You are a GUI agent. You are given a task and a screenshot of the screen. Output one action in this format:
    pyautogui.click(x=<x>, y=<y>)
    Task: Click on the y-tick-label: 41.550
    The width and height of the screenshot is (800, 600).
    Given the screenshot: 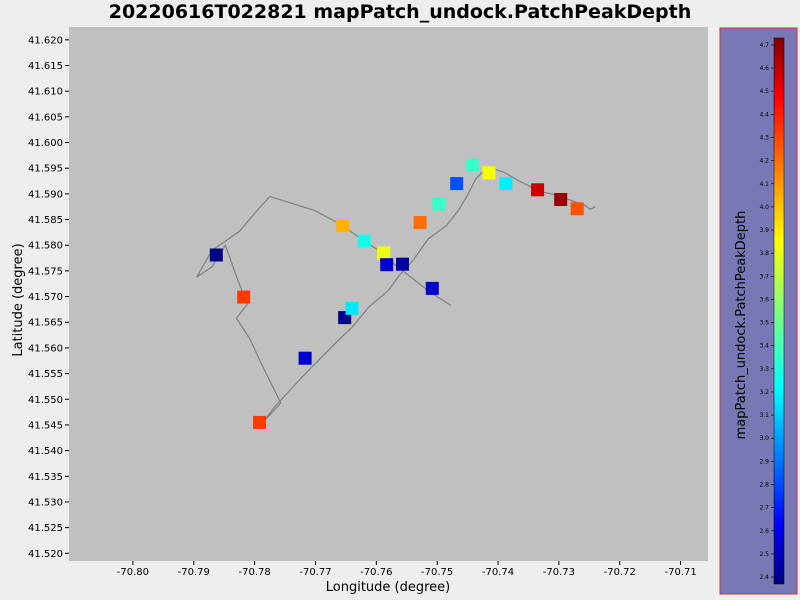 What is the action you would take?
    pyautogui.click(x=45, y=400)
    